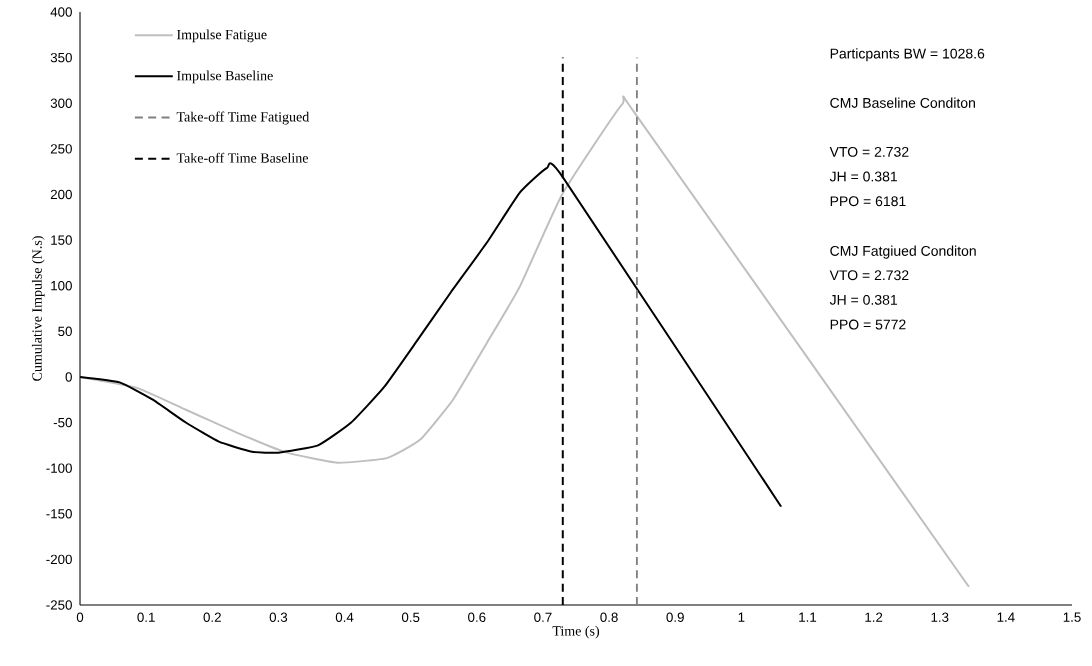 This screenshot has height=666, width=1092. Describe the element at coordinates (278, 617) in the screenshot. I see `x-tick-label: 0.3` at that location.